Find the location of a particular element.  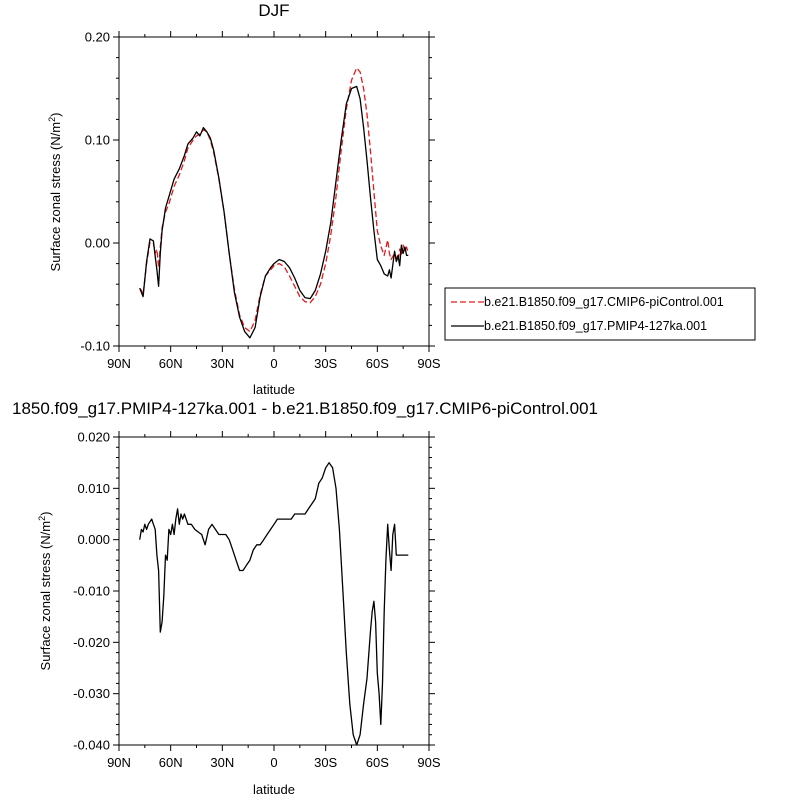

top-y-tick-label: 0.20 is located at coordinates (97, 37).